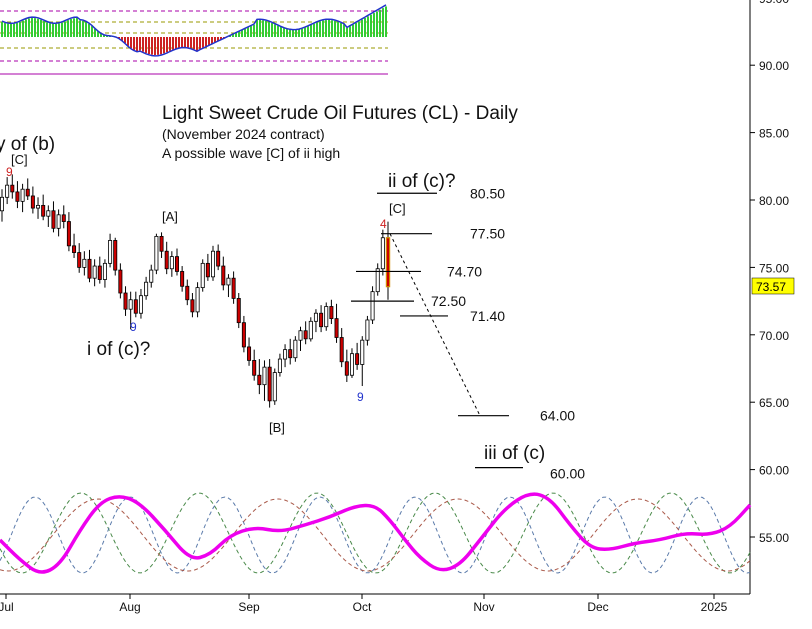 This screenshot has width=812, height=629. What do you see at coordinates (194, 30) in the screenshot?
I see `oscillator-line` at bounding box center [194, 30].